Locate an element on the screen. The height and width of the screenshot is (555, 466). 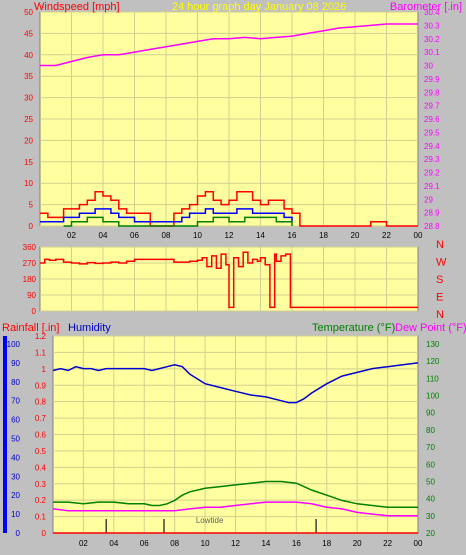
barometer-tick-label: 29.4 is located at coordinates (432, 146).